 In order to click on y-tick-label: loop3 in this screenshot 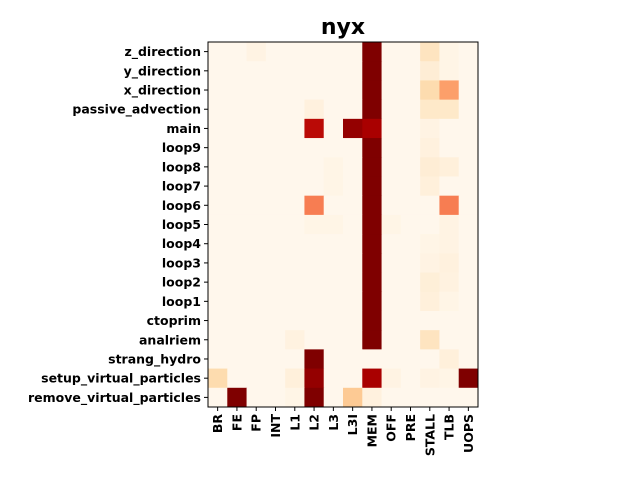, I will do `click(181, 262)`.